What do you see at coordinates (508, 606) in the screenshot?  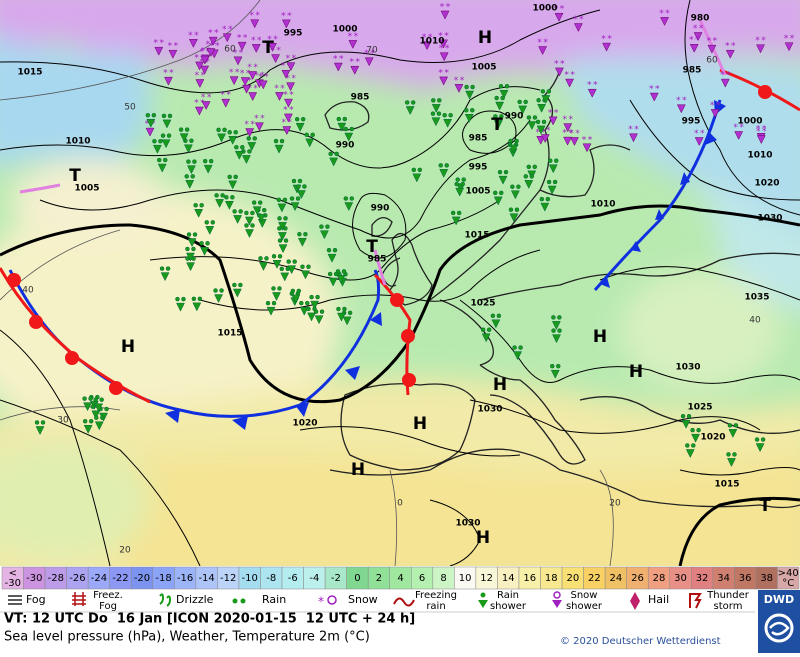 I see `legend-label: shower` at bounding box center [508, 606].